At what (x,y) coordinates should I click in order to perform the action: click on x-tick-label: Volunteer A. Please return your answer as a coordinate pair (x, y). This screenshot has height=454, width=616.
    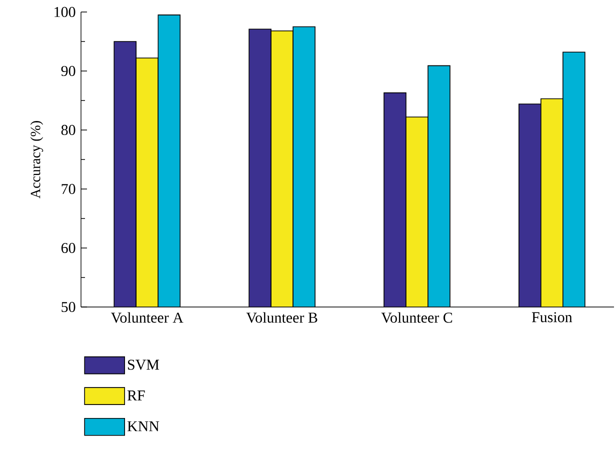
    Looking at the image, I should click on (147, 317).